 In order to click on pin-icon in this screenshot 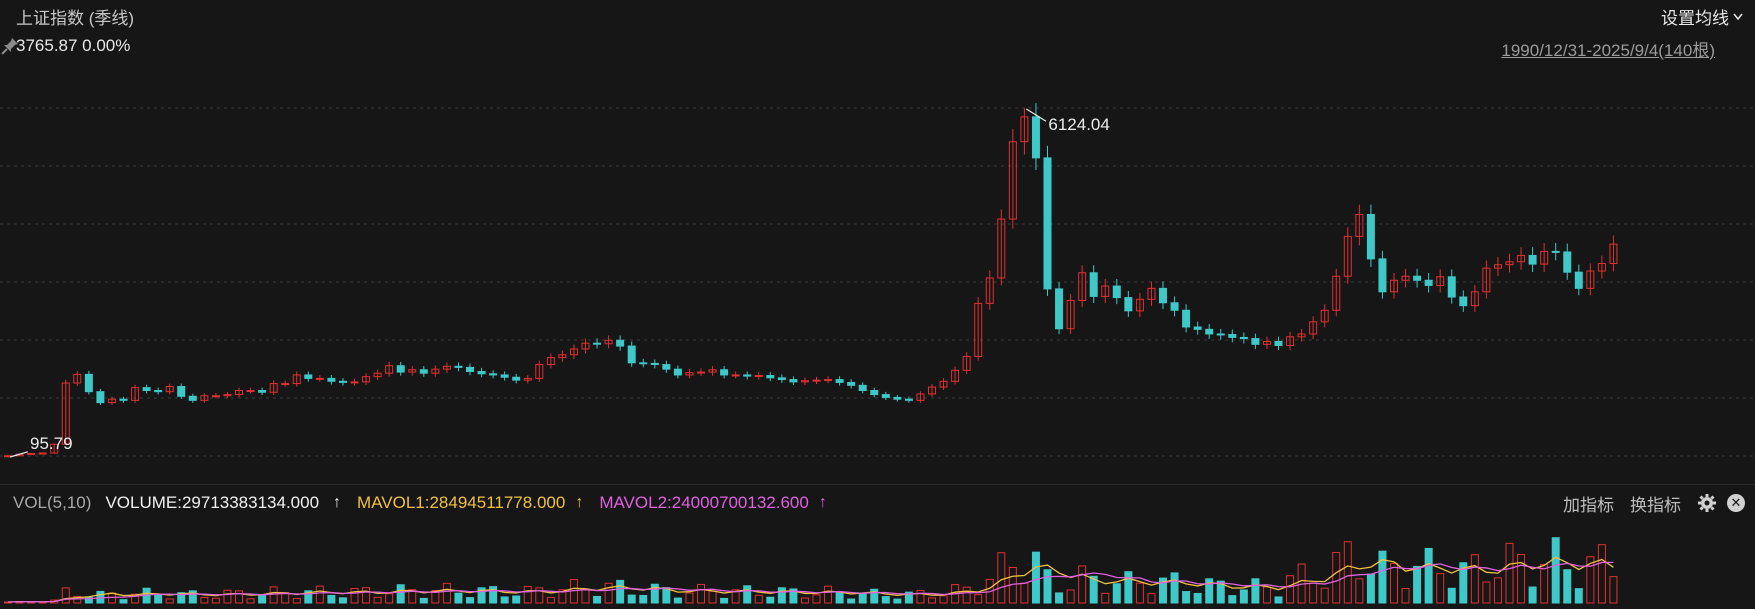, I will do `click(10, 46)`.